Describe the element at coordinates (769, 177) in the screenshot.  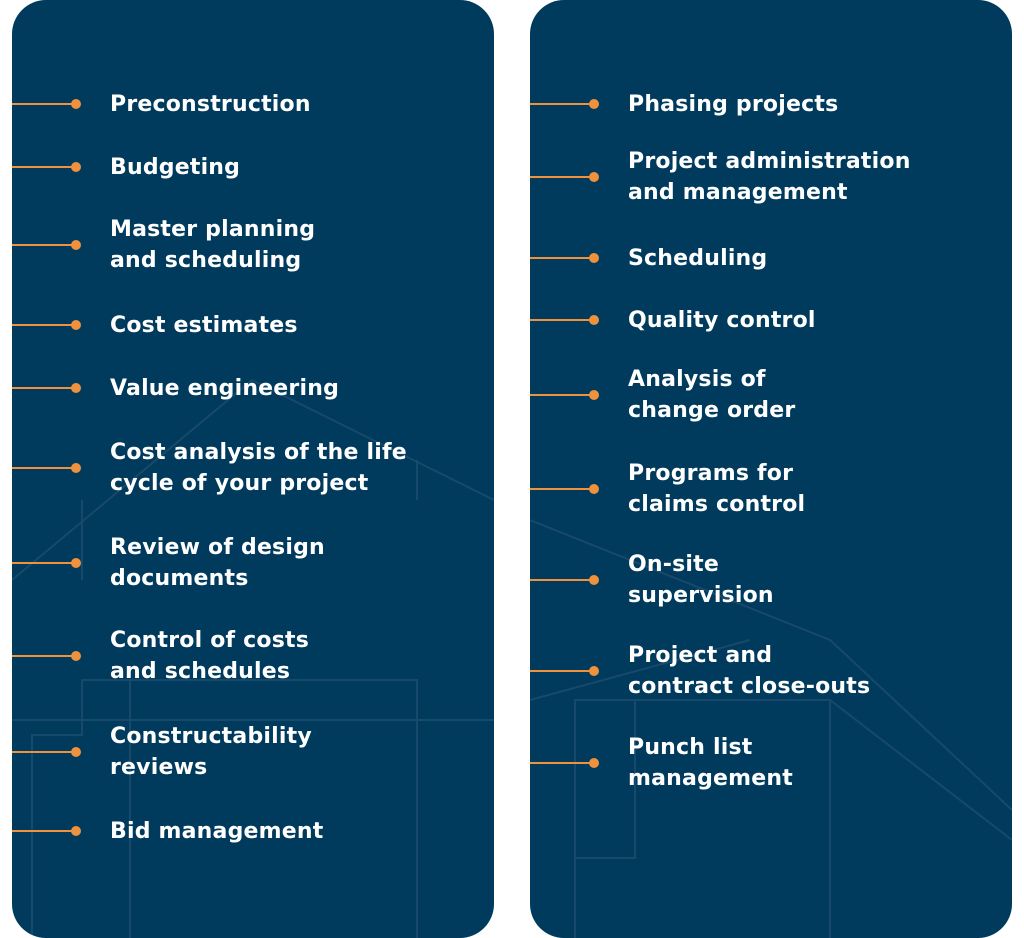
I see `item-label: Project administration and management` at that location.